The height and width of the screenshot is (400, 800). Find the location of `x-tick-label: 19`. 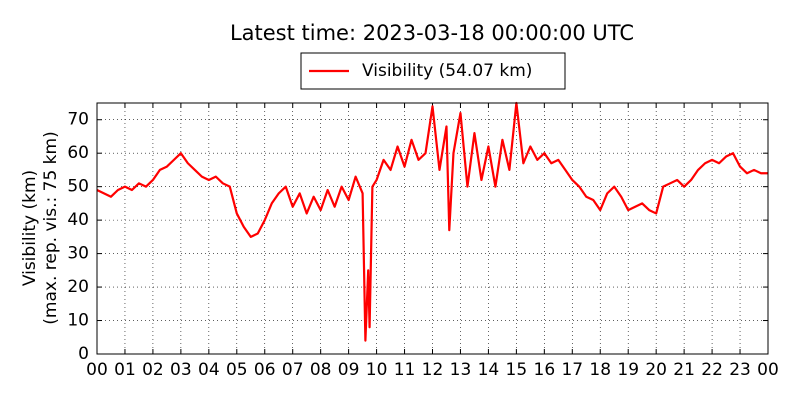

x-tick-label: 19 is located at coordinates (628, 370).